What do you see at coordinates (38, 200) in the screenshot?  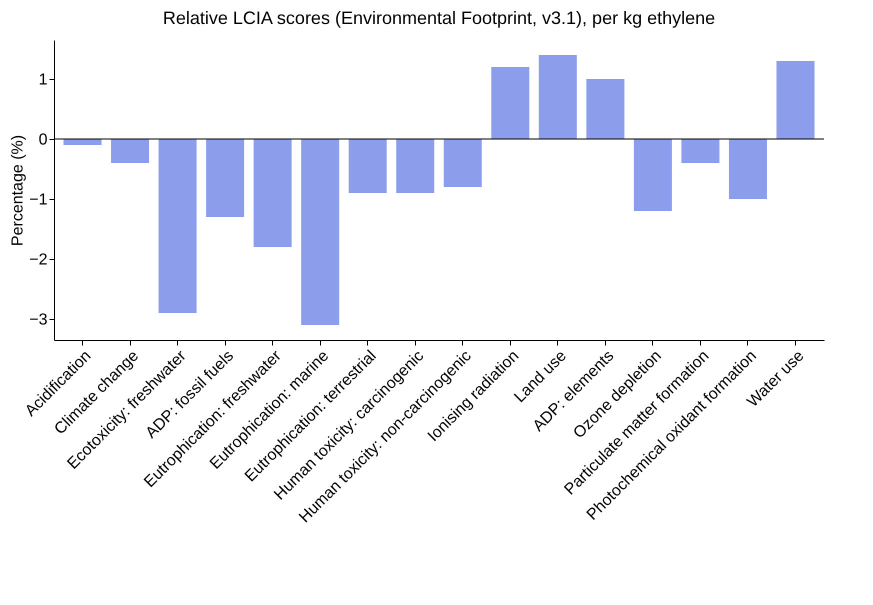 I see `y-tick-label: −1` at bounding box center [38, 200].